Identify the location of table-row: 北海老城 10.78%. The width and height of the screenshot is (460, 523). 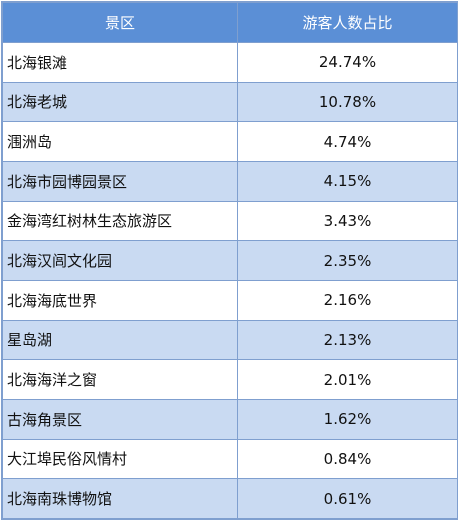
(230, 102).